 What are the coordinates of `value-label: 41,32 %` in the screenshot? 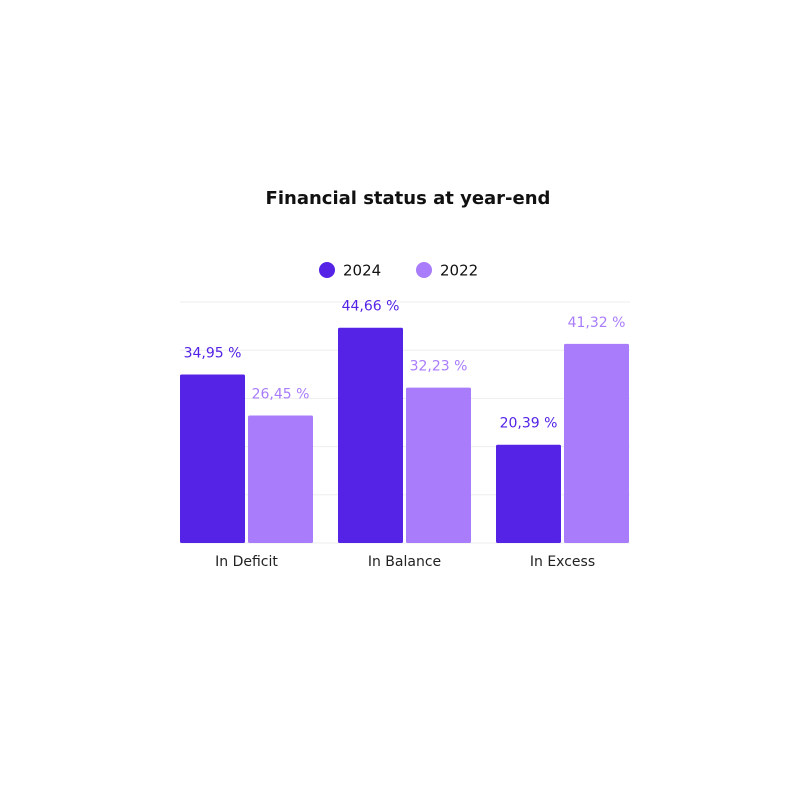 It's located at (597, 323).